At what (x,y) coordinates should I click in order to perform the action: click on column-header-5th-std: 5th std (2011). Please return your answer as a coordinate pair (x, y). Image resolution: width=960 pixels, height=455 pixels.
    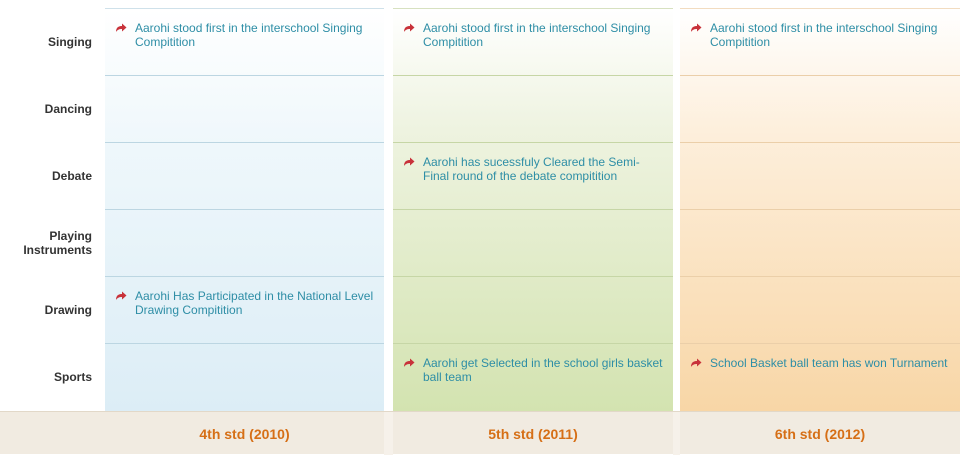
    Looking at the image, I should click on (533, 433).